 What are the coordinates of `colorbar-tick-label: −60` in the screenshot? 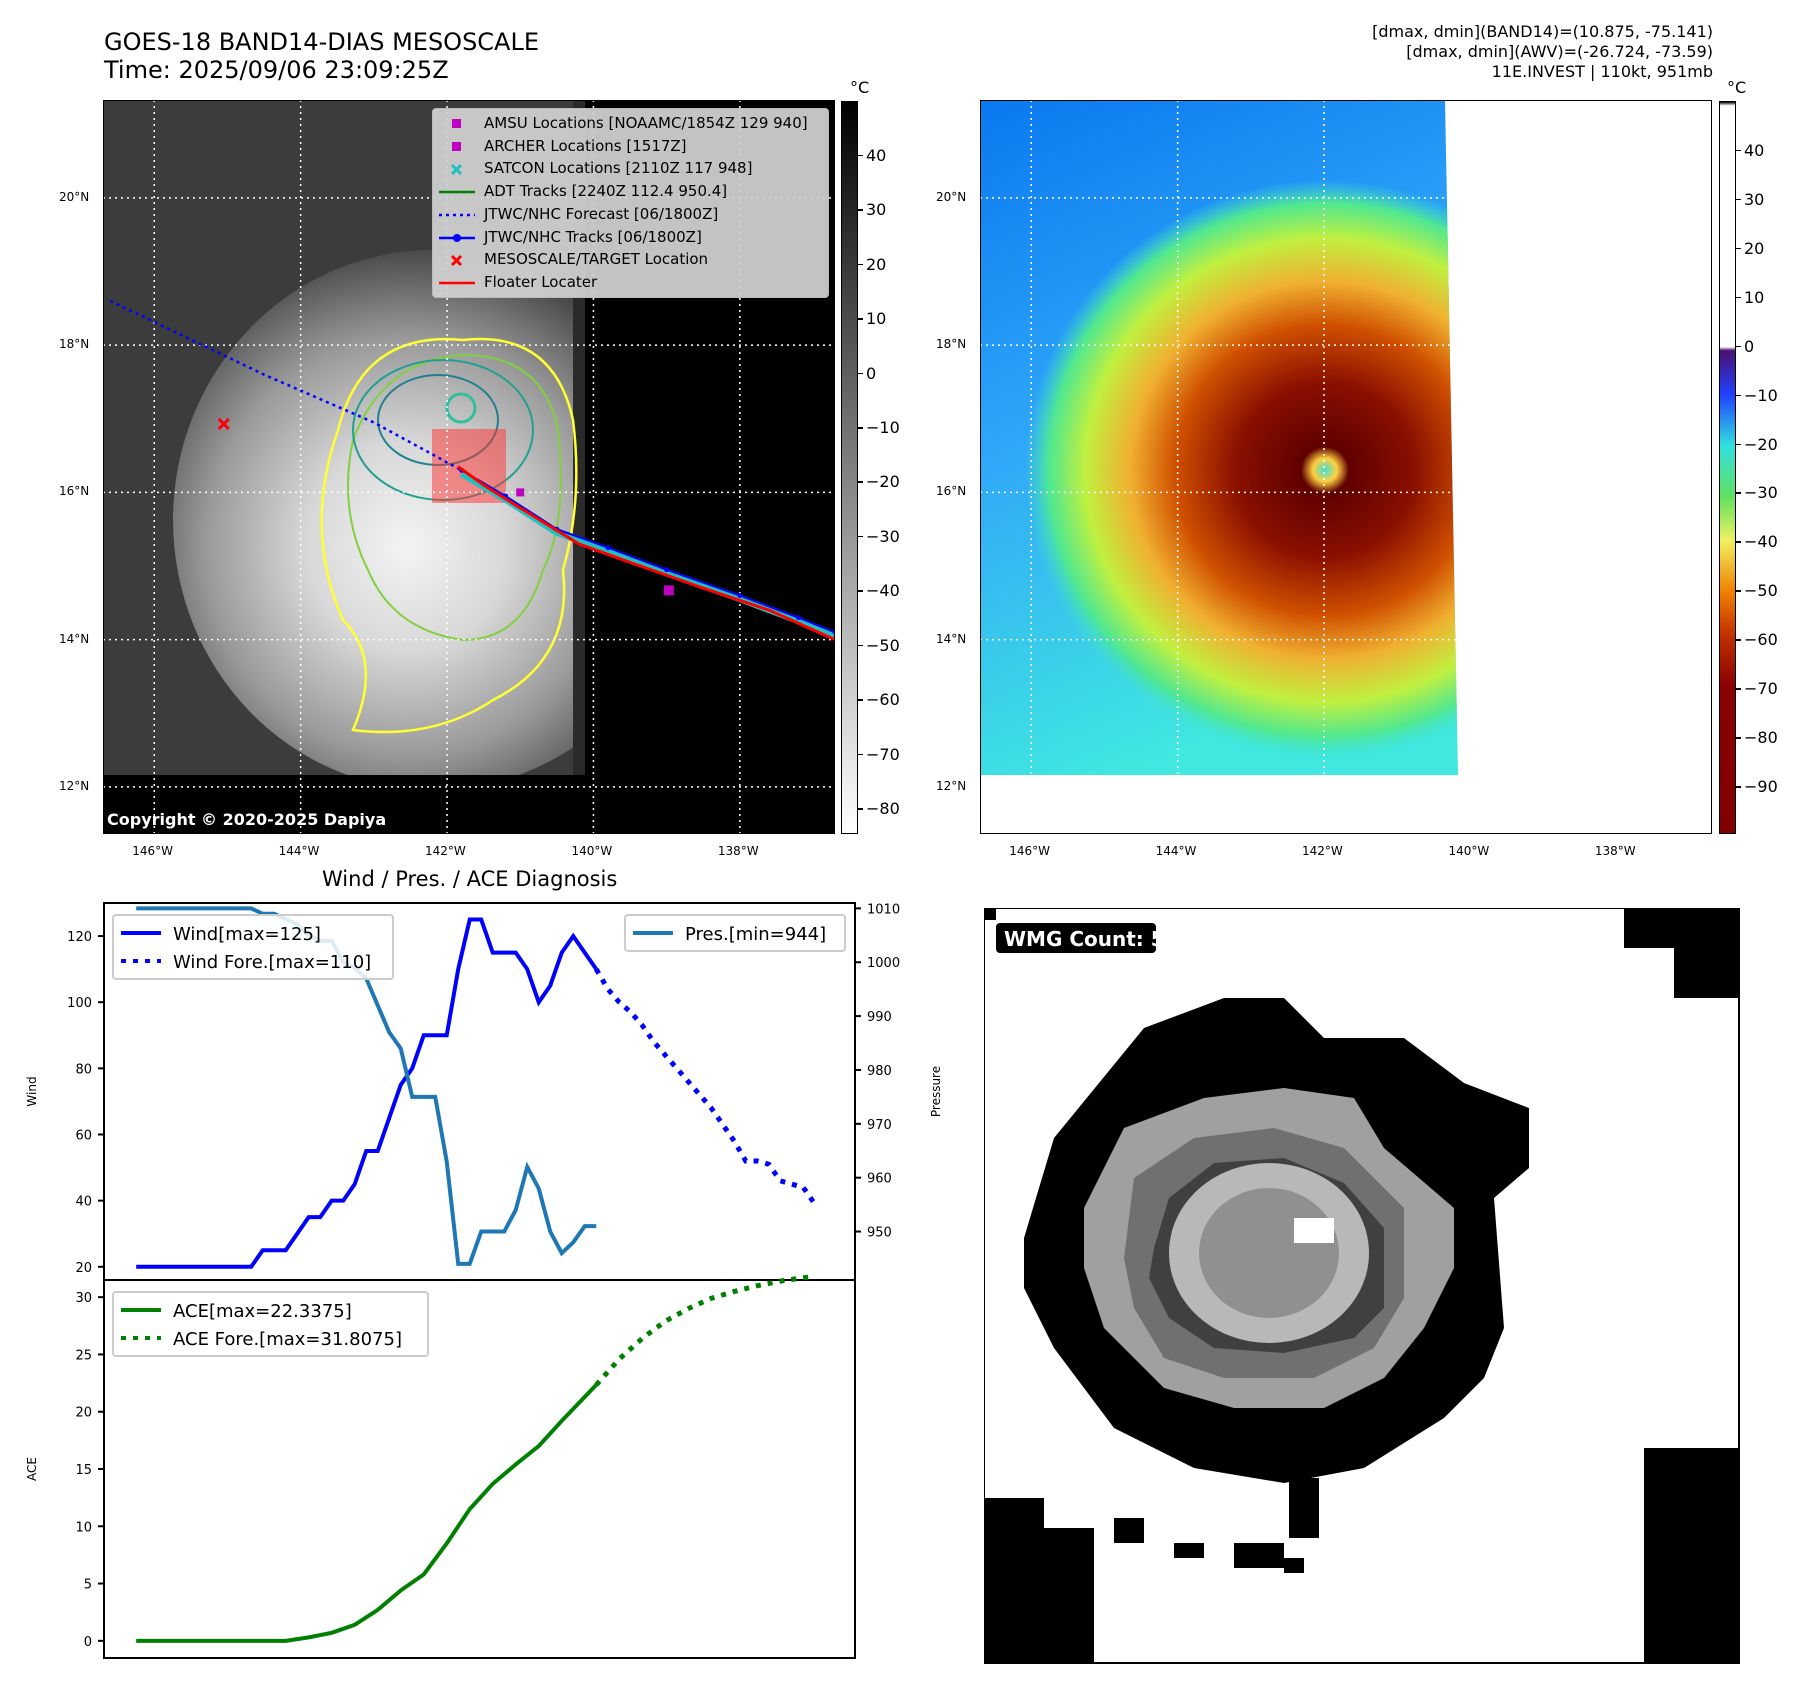 It's located at (883, 700).